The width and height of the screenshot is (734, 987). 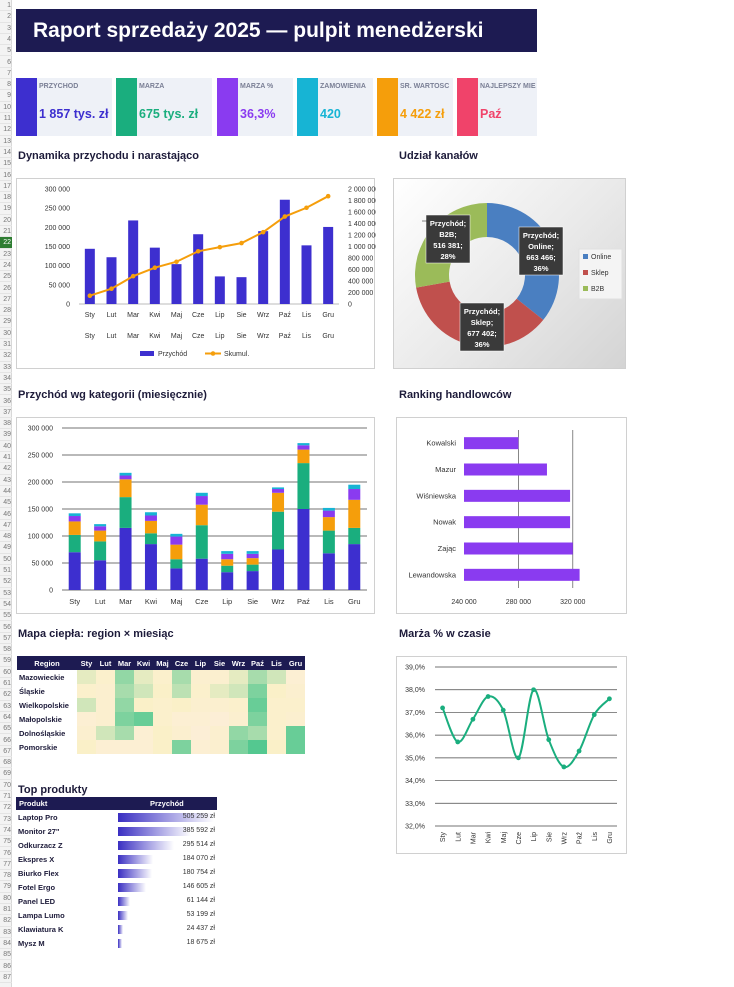 What do you see at coordinates (219, 663) in the screenshot?
I see `heatmap-header-cell: Sie` at bounding box center [219, 663].